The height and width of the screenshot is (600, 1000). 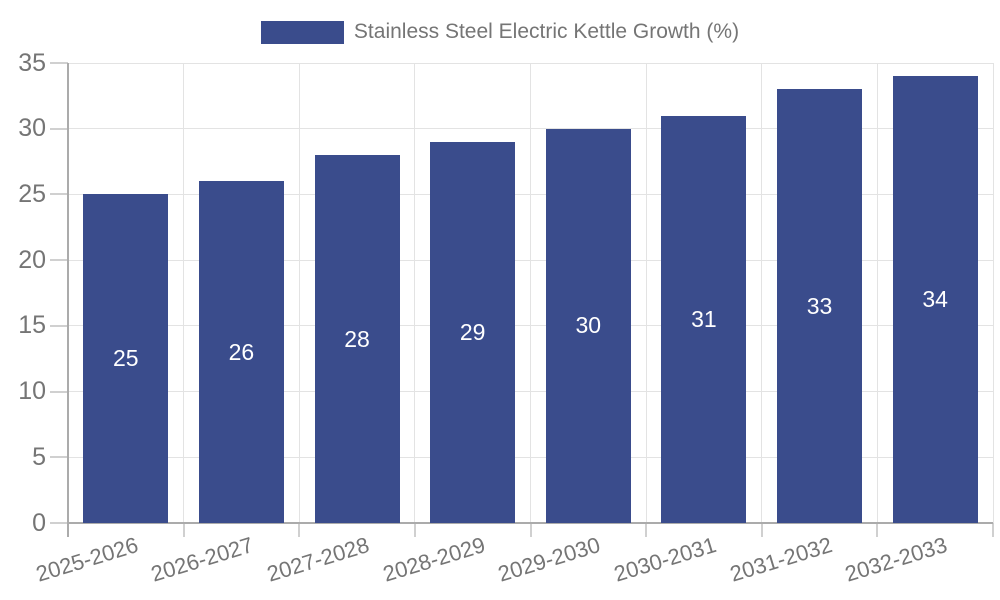 I want to click on y-tick-label: 10, so click(x=32, y=391).